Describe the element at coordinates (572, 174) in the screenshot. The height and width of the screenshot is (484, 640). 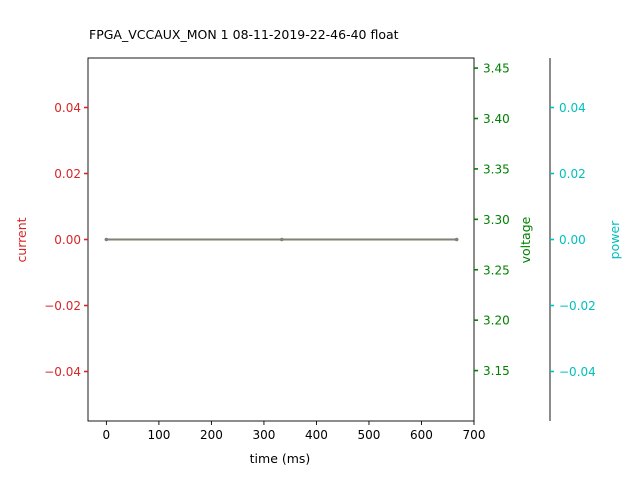
I see `power-tick-label: 0.02` at that location.